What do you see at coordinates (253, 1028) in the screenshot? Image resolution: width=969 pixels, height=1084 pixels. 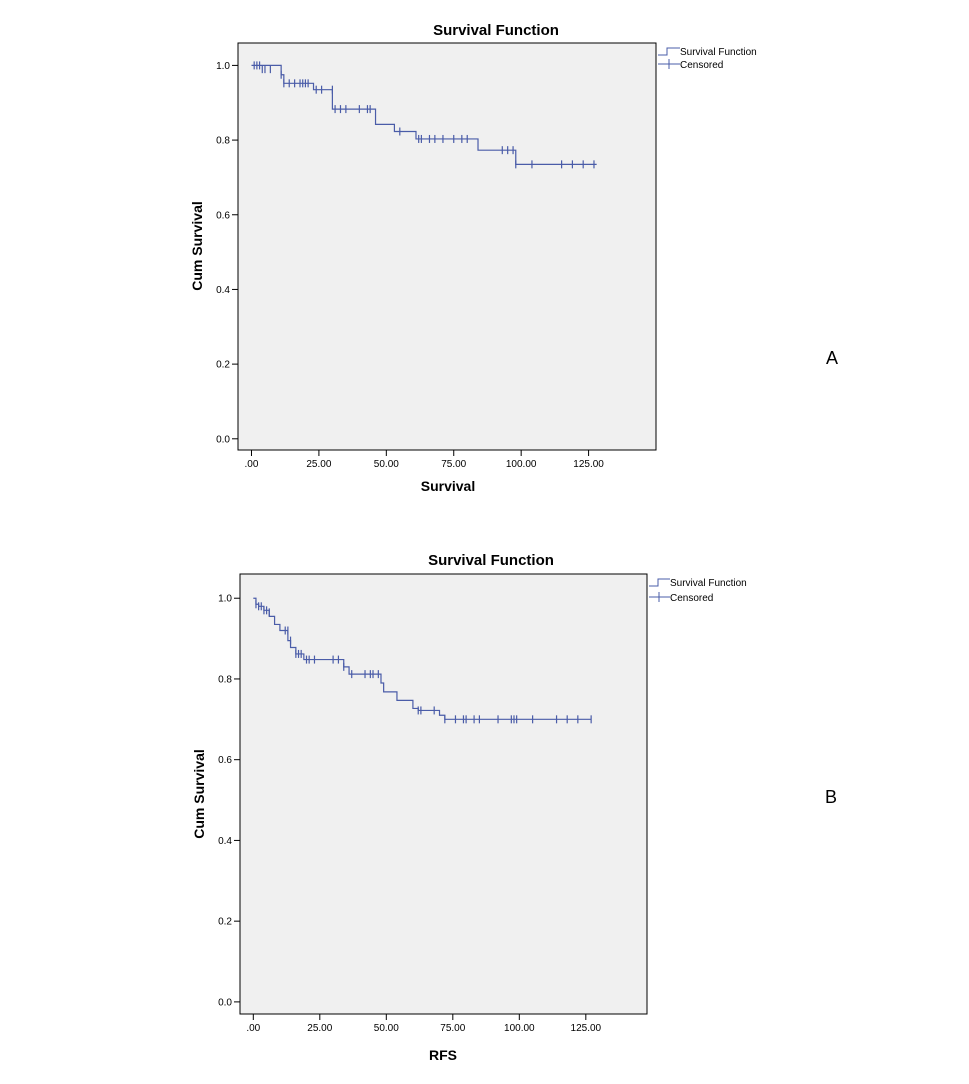 I see `chart-b-xtick-label: .00` at bounding box center [253, 1028].